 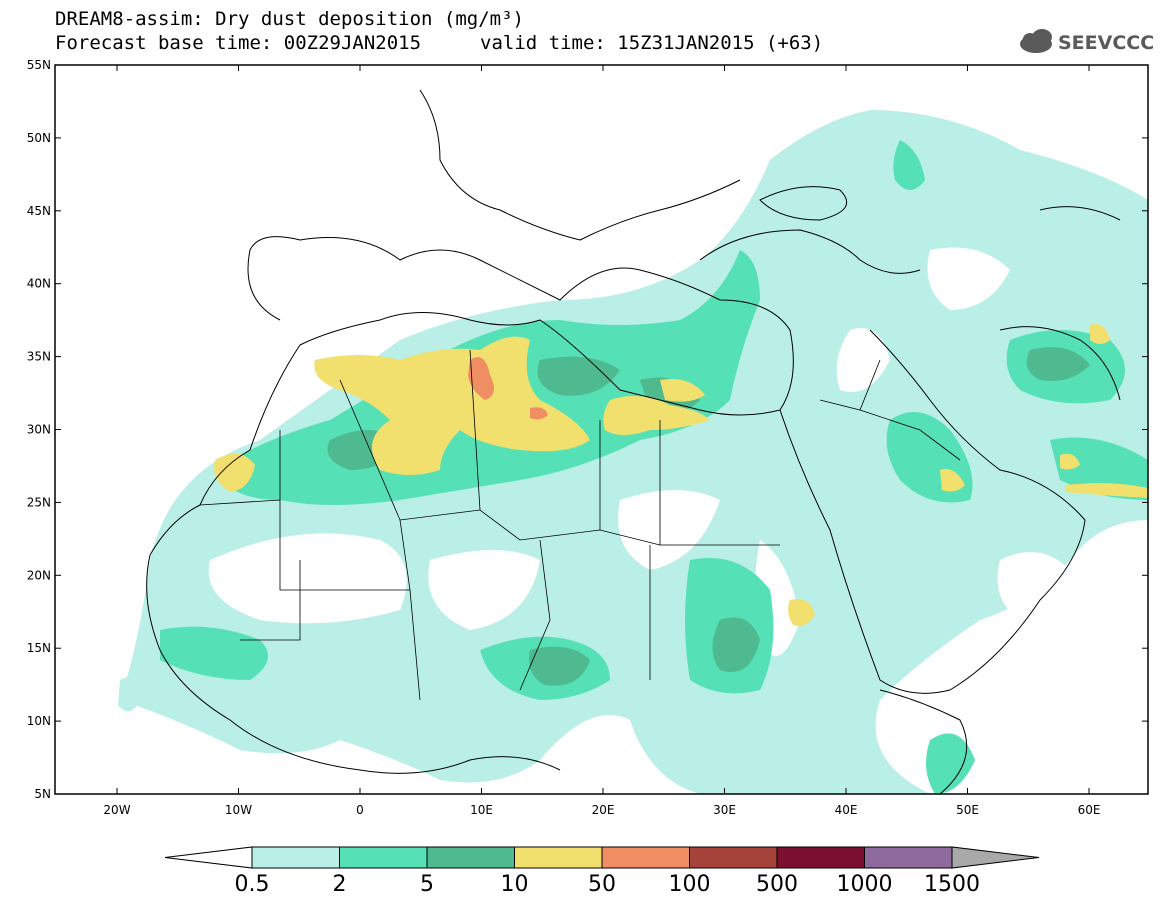 I want to click on colorbar-label: 50, so click(x=602, y=884).